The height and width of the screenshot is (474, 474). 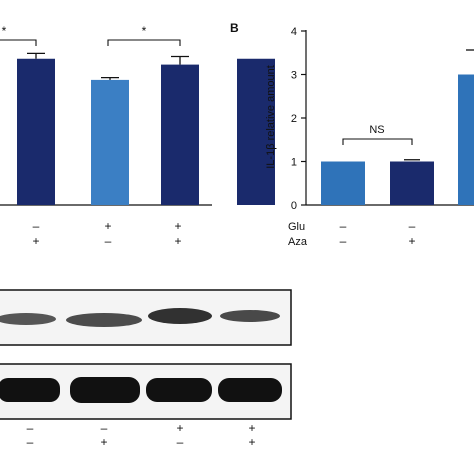 What do you see at coordinates (298, 242) in the screenshot?
I see `treatment-label-aza: Aza` at bounding box center [298, 242].